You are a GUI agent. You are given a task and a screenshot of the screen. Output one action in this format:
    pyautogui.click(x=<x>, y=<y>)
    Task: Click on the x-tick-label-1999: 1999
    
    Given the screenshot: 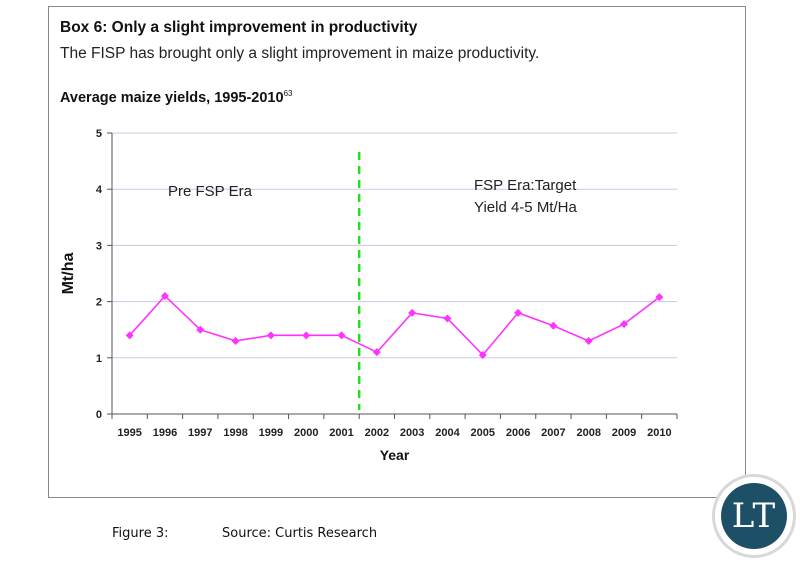 What is the action you would take?
    pyautogui.click(x=271, y=433)
    